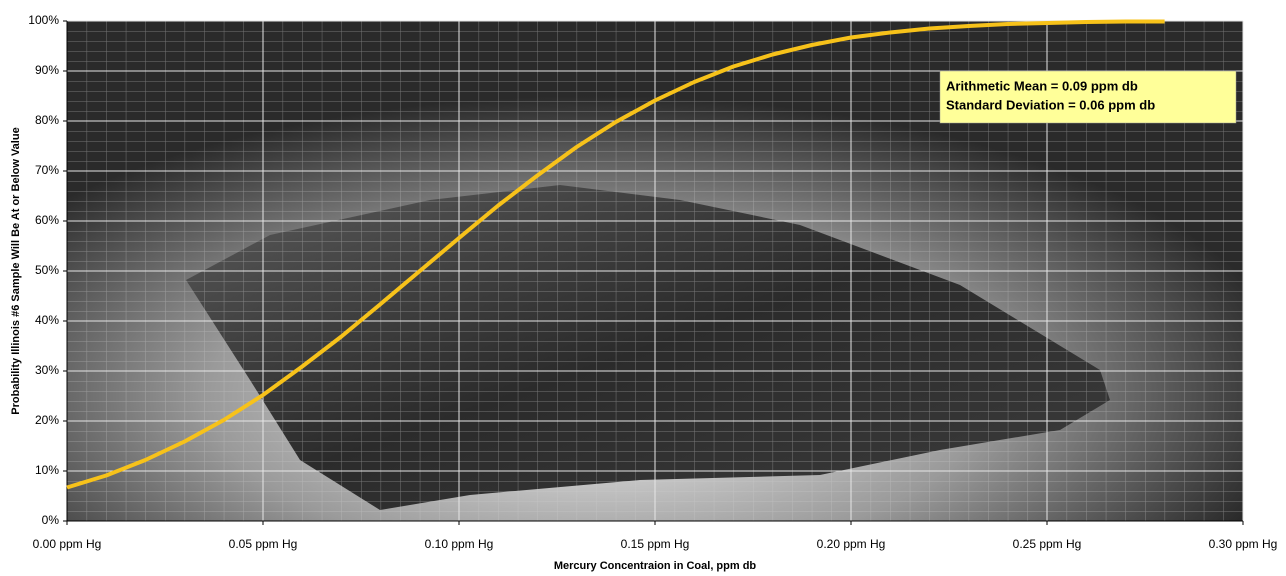 The width and height of the screenshot is (1286, 576). I want to click on x-tick-label: 0.05 ppm Hg, so click(263, 544).